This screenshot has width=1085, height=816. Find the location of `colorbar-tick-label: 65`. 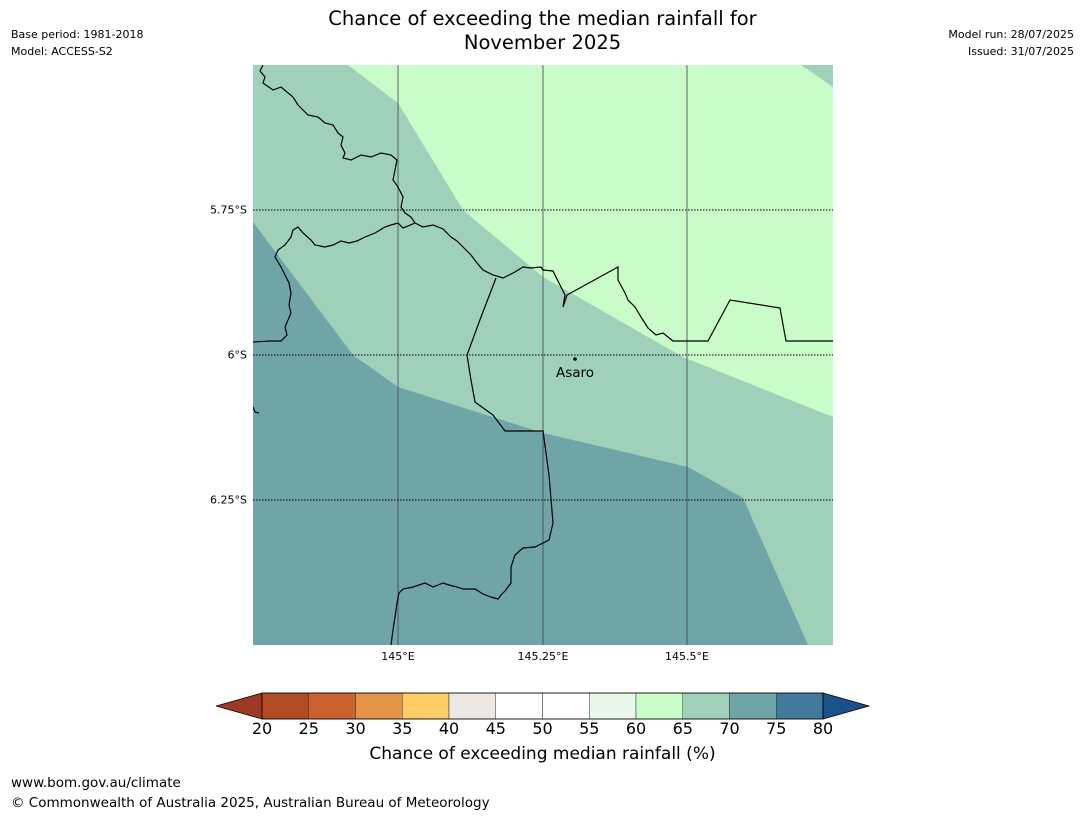

colorbar-tick-label: 65 is located at coordinates (682, 728).